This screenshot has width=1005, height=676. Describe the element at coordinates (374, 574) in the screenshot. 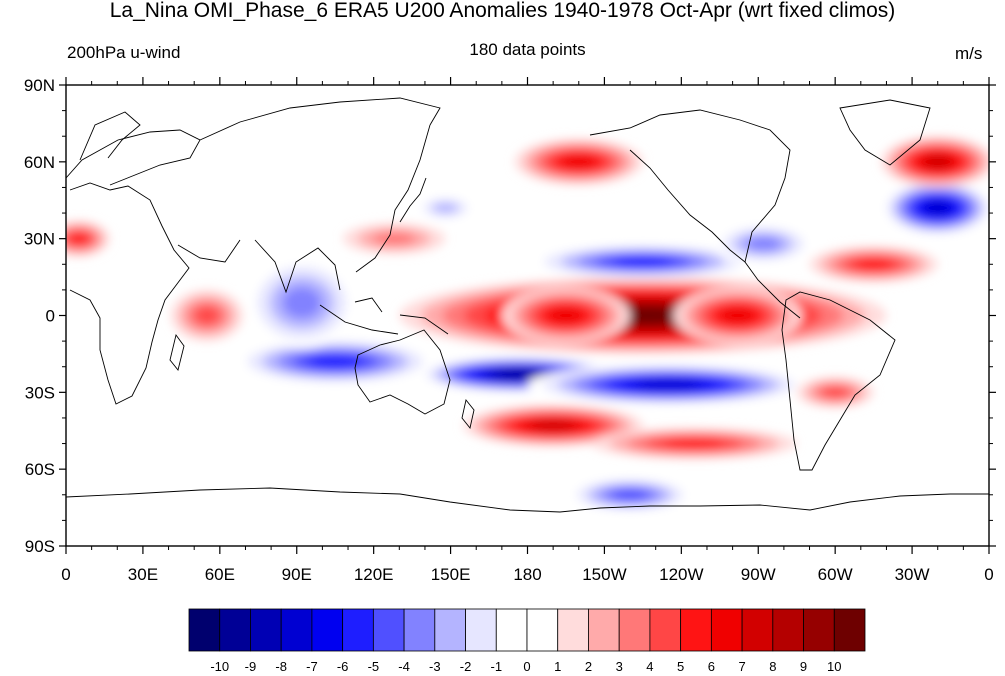

I see `lon-tick-label: 120E` at that location.